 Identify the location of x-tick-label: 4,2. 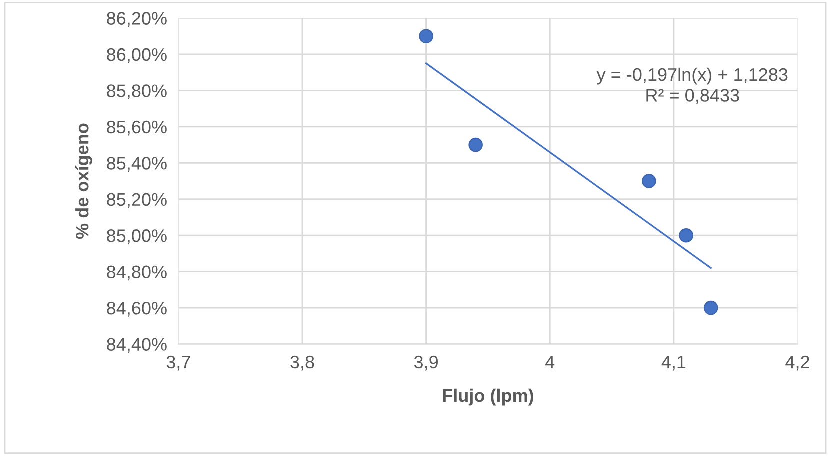
(798, 363).